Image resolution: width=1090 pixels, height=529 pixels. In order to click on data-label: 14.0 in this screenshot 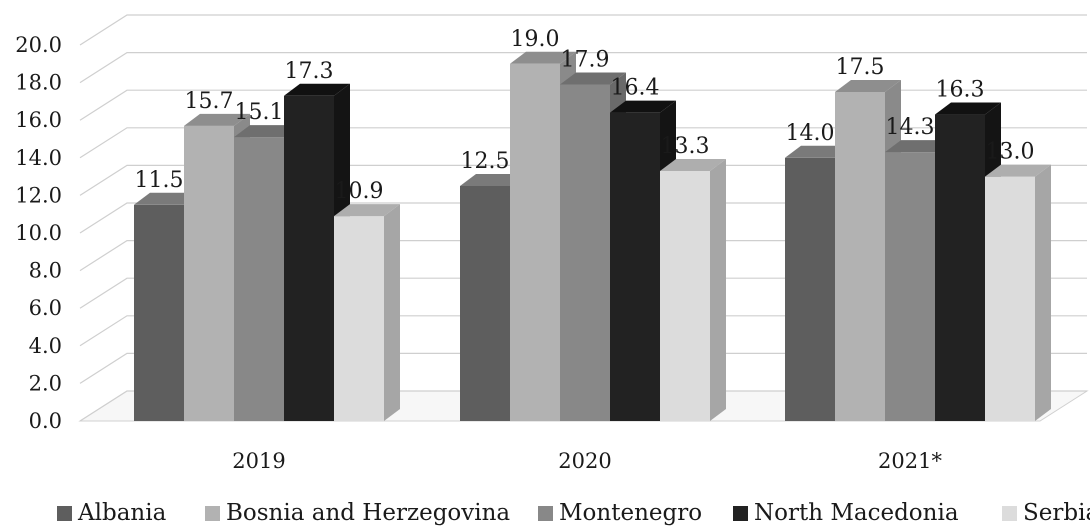, I will do `click(810, 133)`.